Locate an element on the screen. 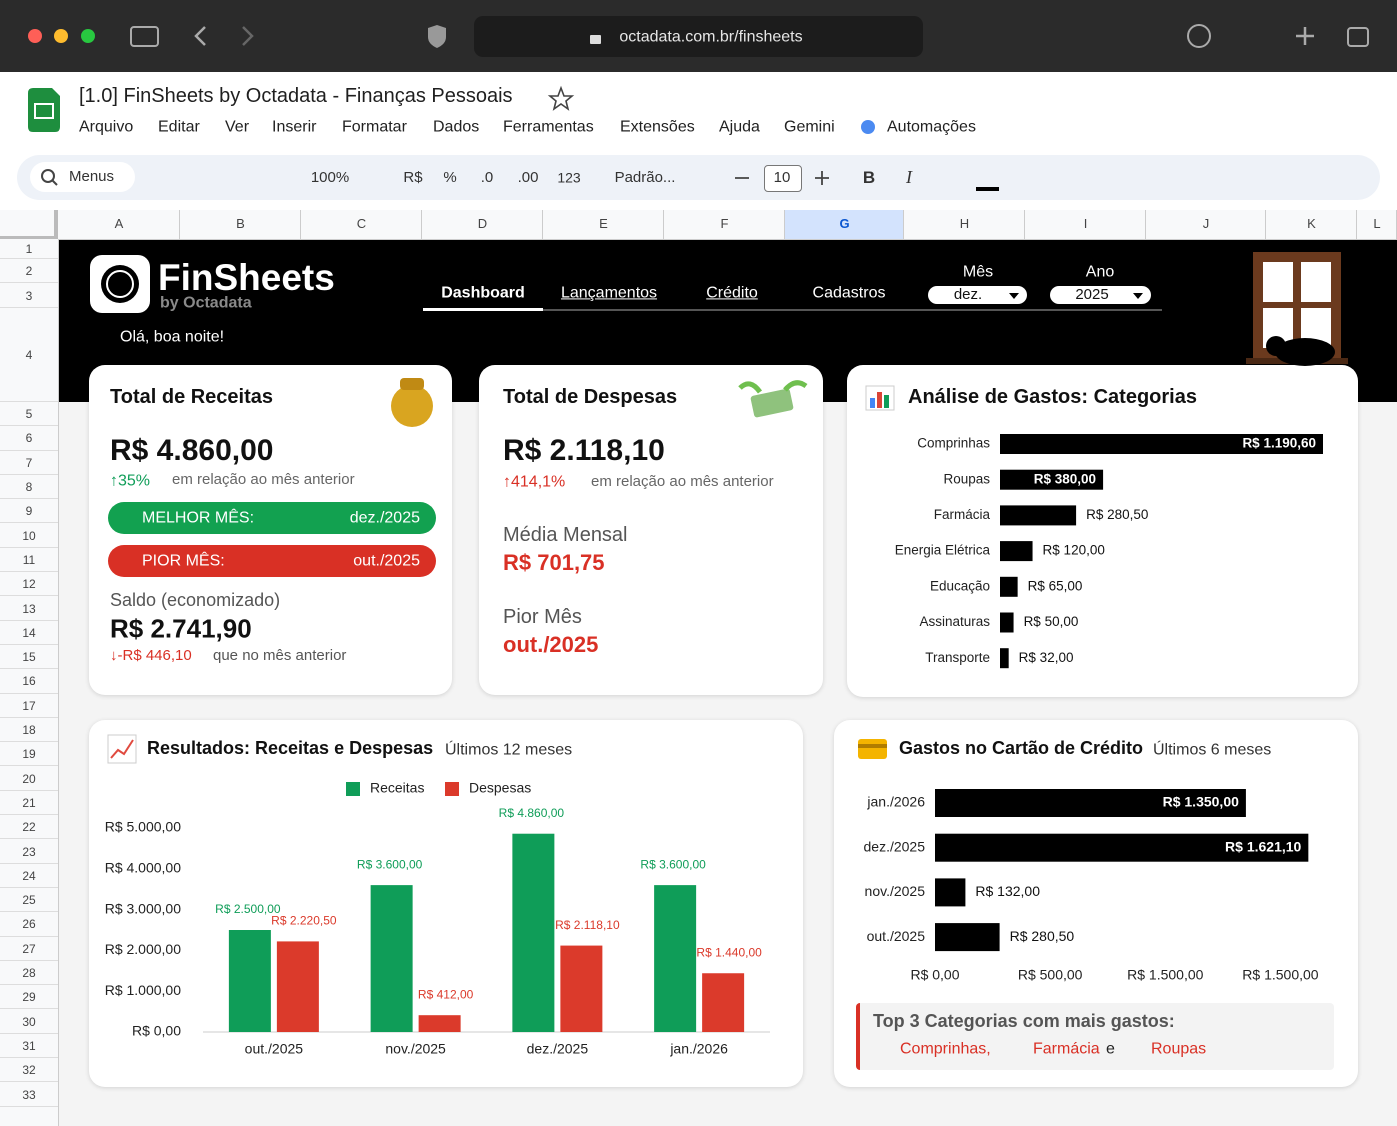 The height and width of the screenshot is (1126, 1397). row-label: 17 is located at coordinates (29, 705).